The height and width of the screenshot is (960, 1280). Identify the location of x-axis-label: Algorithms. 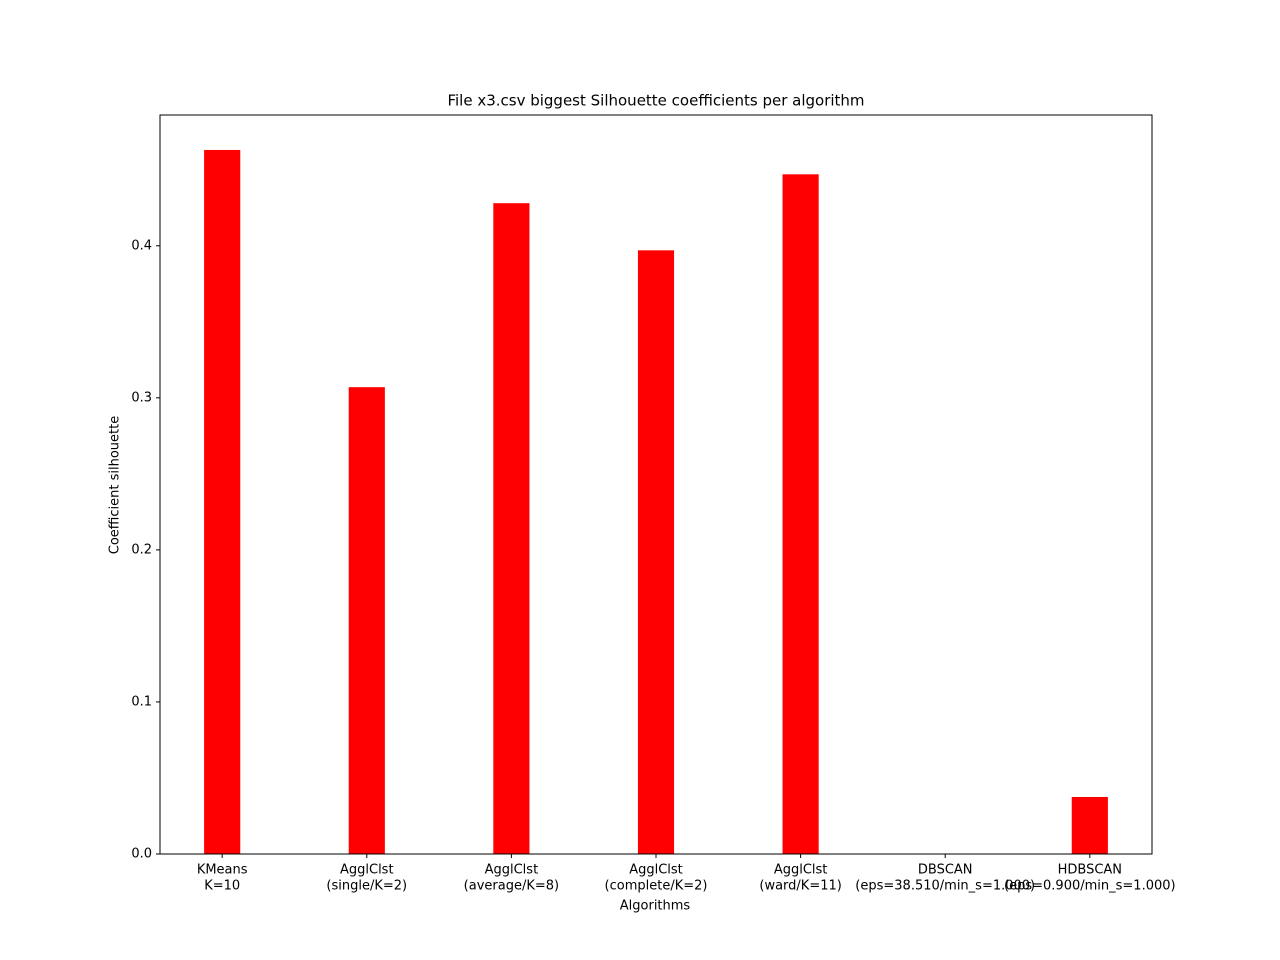
(655, 906).